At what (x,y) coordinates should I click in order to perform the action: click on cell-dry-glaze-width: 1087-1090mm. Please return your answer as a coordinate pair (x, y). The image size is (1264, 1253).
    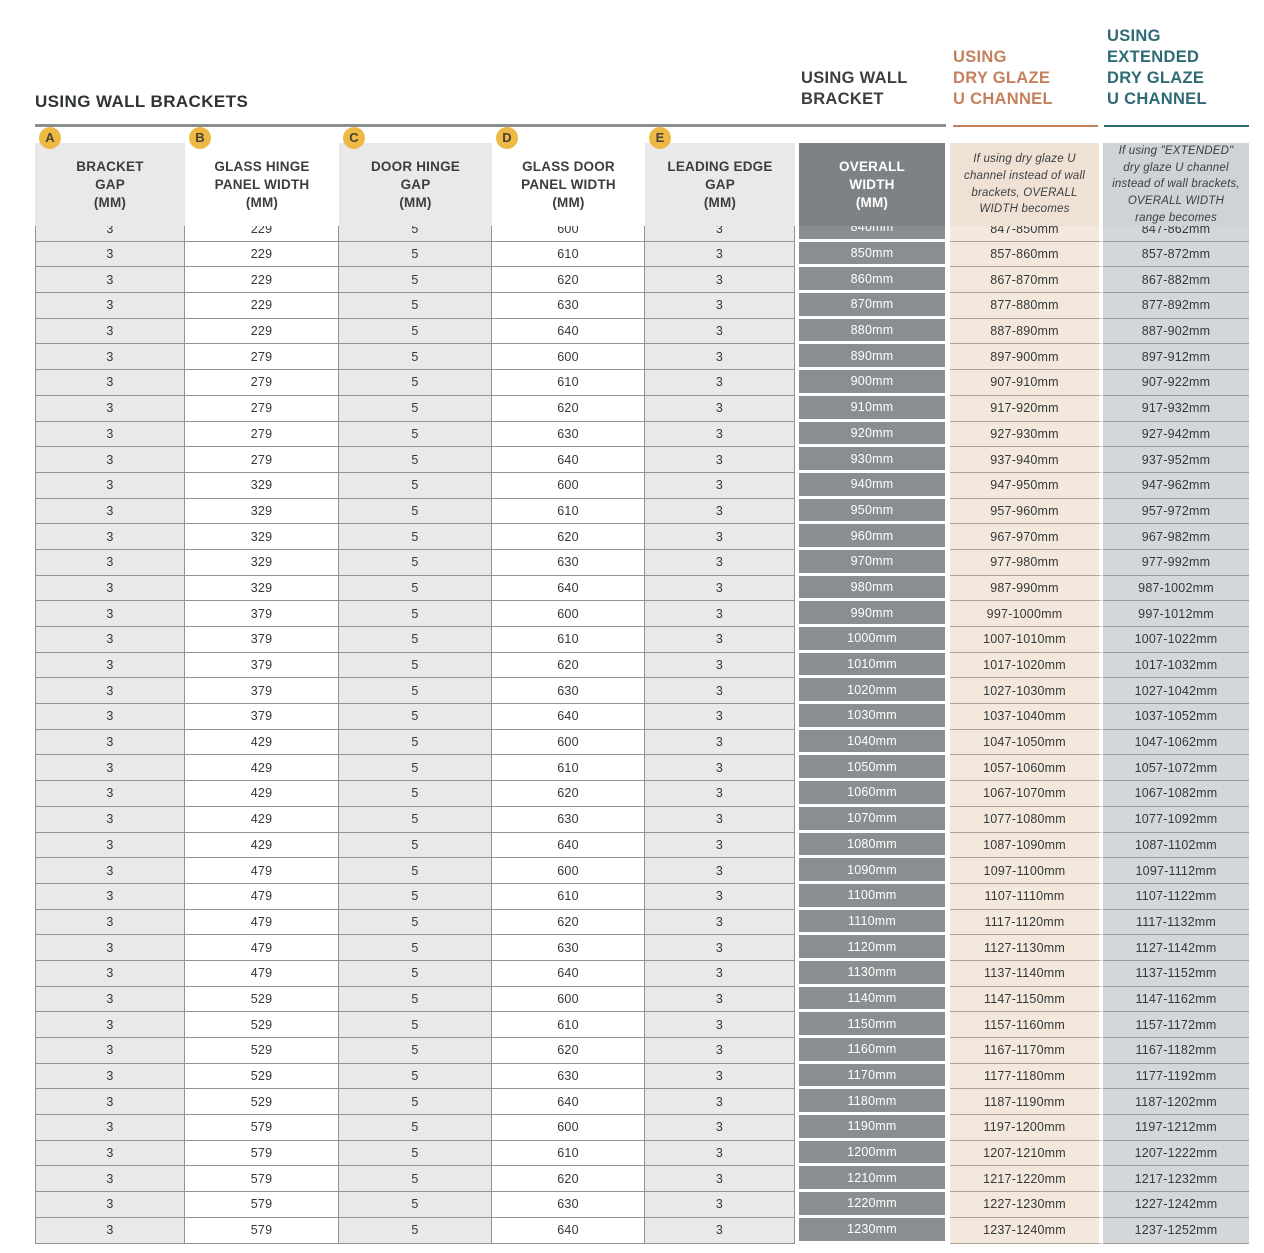
    Looking at the image, I should click on (1026, 845).